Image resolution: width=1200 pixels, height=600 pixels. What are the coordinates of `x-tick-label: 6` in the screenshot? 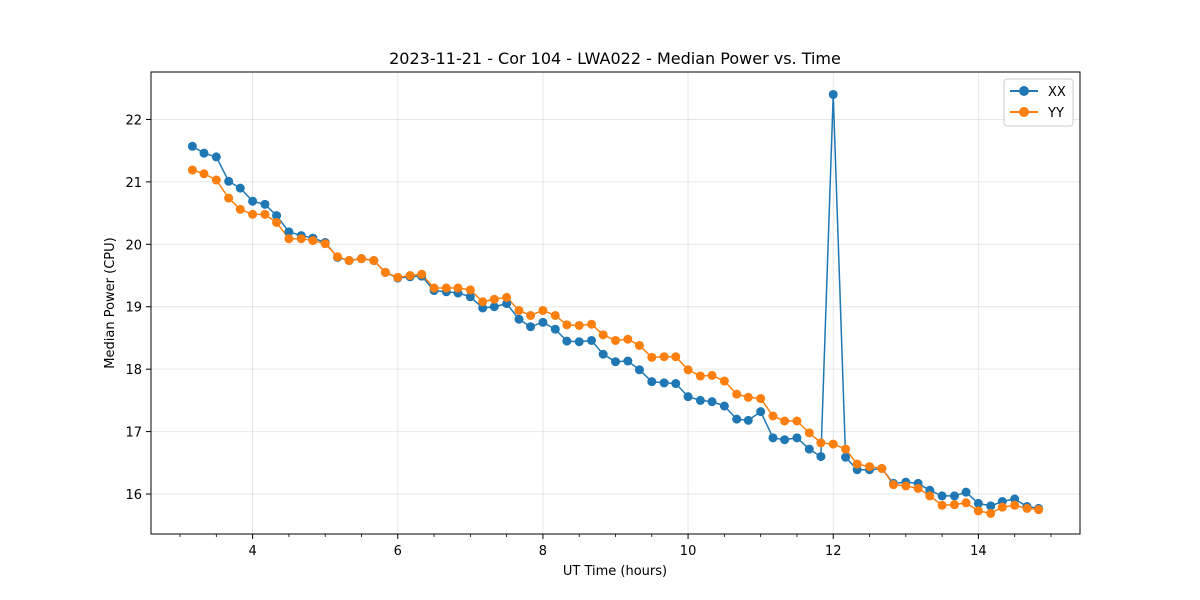 It's located at (398, 551).